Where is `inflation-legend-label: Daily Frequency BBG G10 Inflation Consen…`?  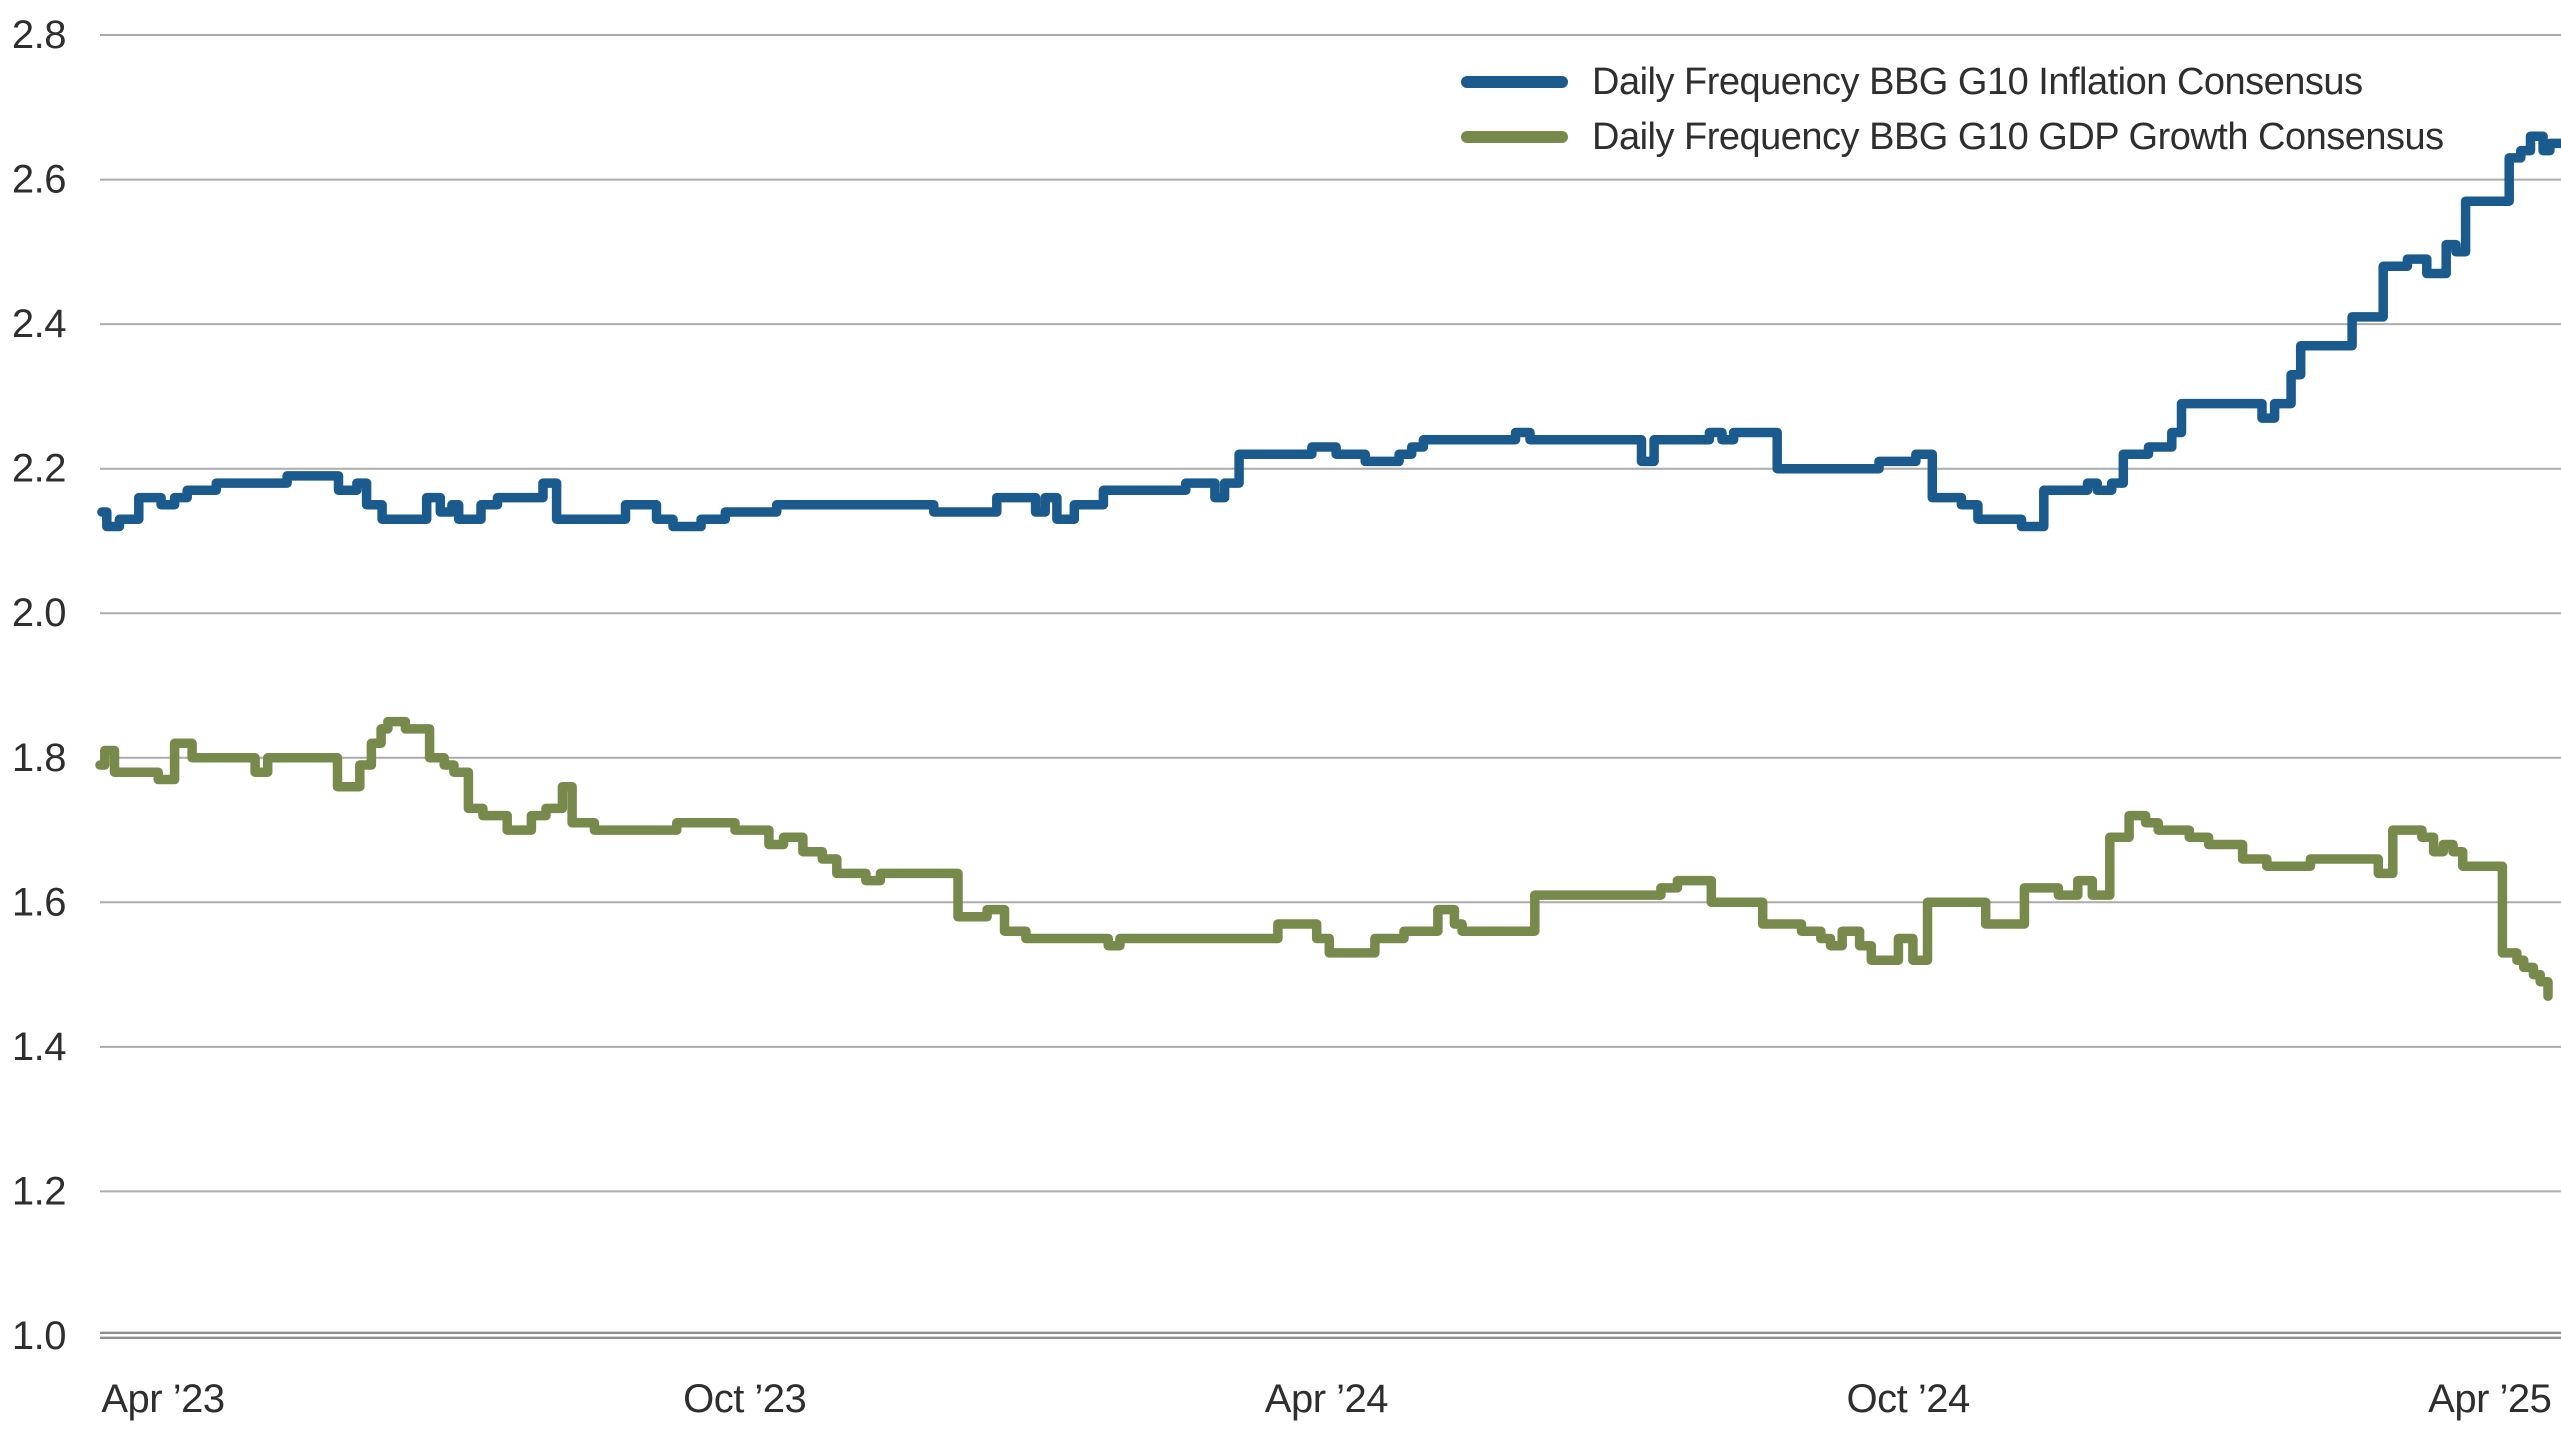 inflation-legend-label: Daily Frequency BBG G10 Inflation Consen… is located at coordinates (1977, 82).